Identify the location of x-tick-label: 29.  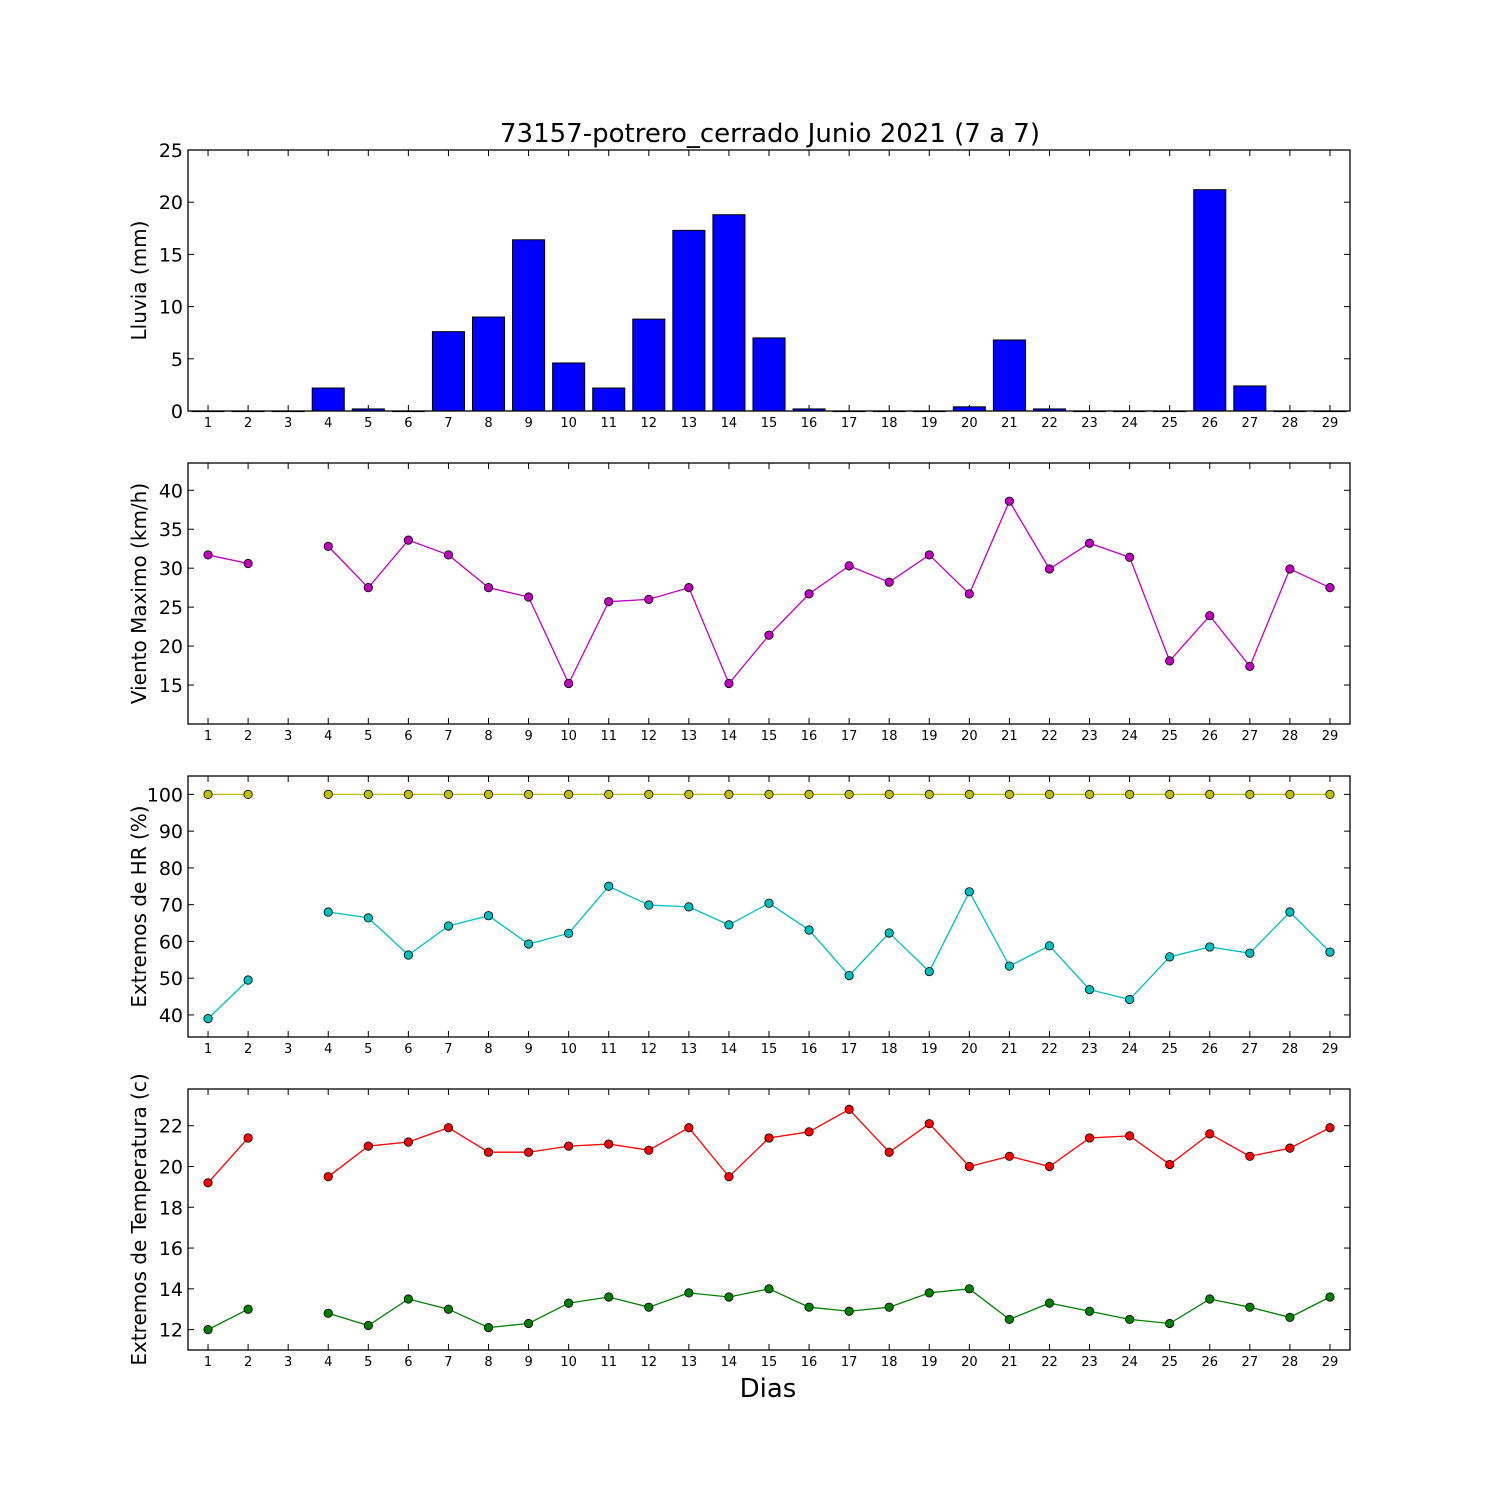
(1330, 736).